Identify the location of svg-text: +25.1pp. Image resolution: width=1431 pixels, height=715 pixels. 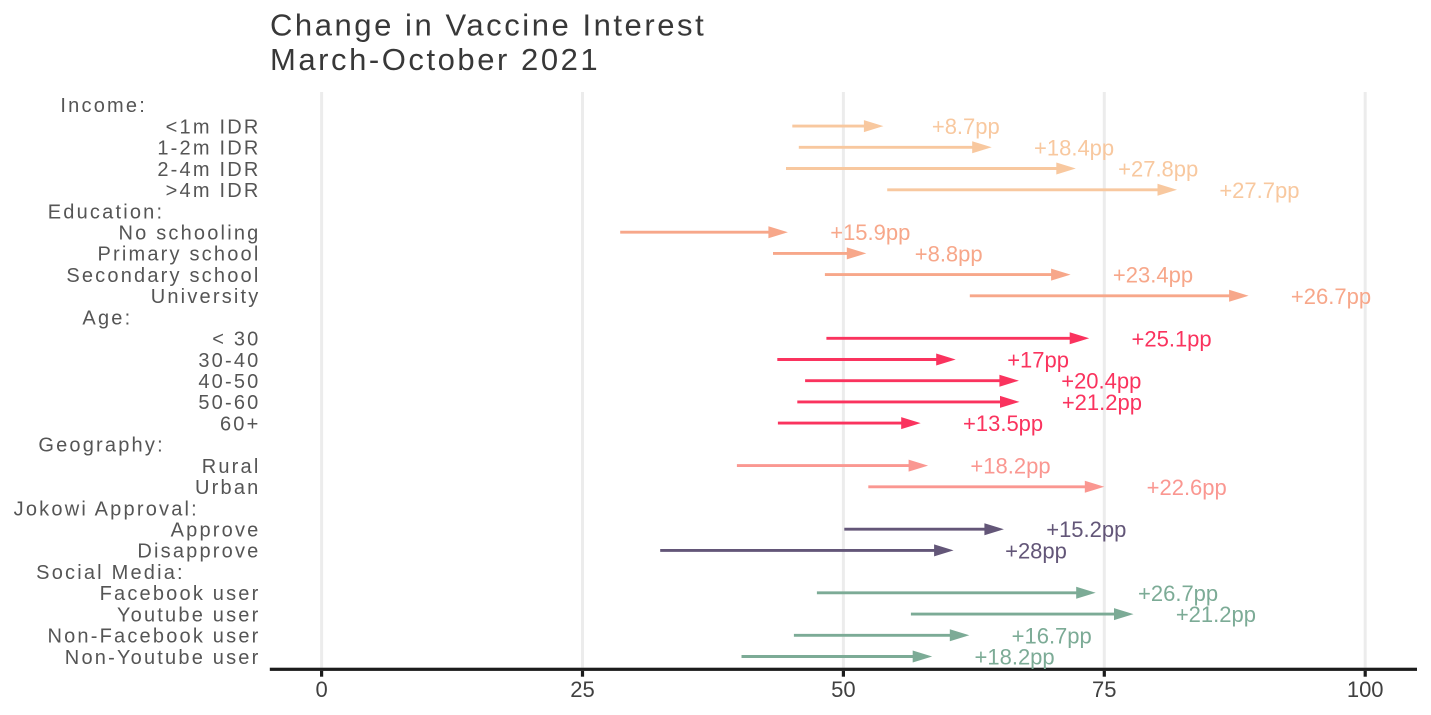
(1172, 338).